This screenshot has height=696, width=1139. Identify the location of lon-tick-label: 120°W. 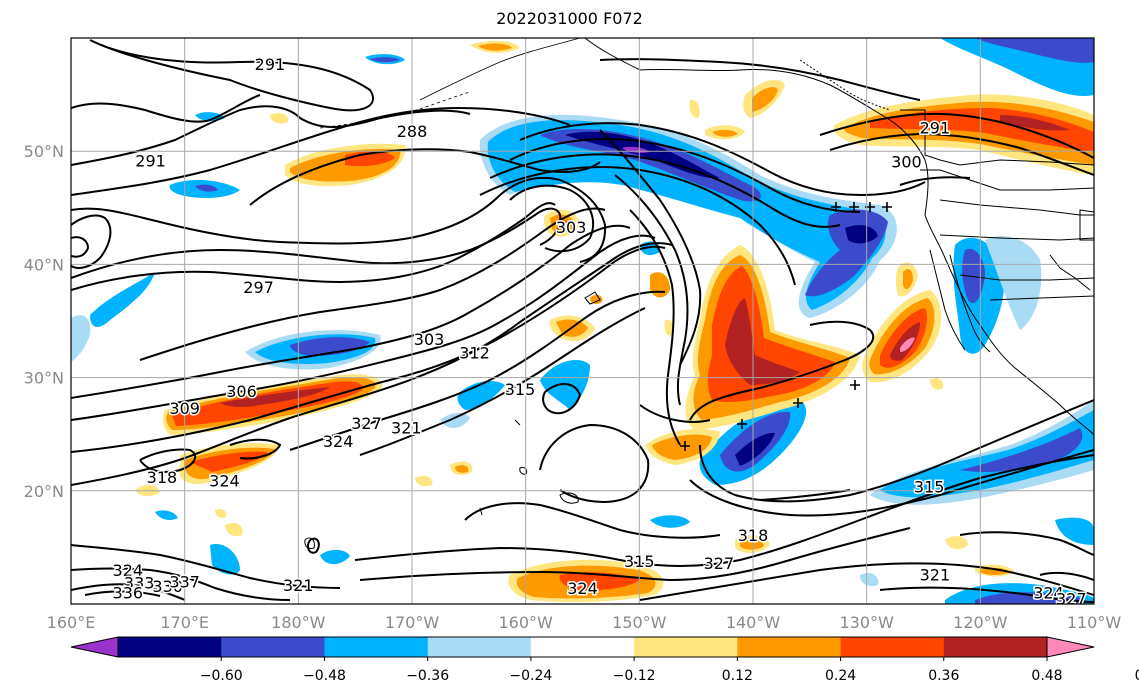
(980, 622).